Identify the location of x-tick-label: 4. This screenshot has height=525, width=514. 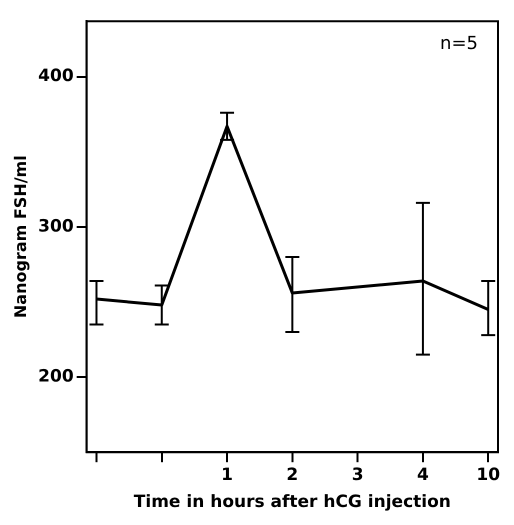
(422, 474).